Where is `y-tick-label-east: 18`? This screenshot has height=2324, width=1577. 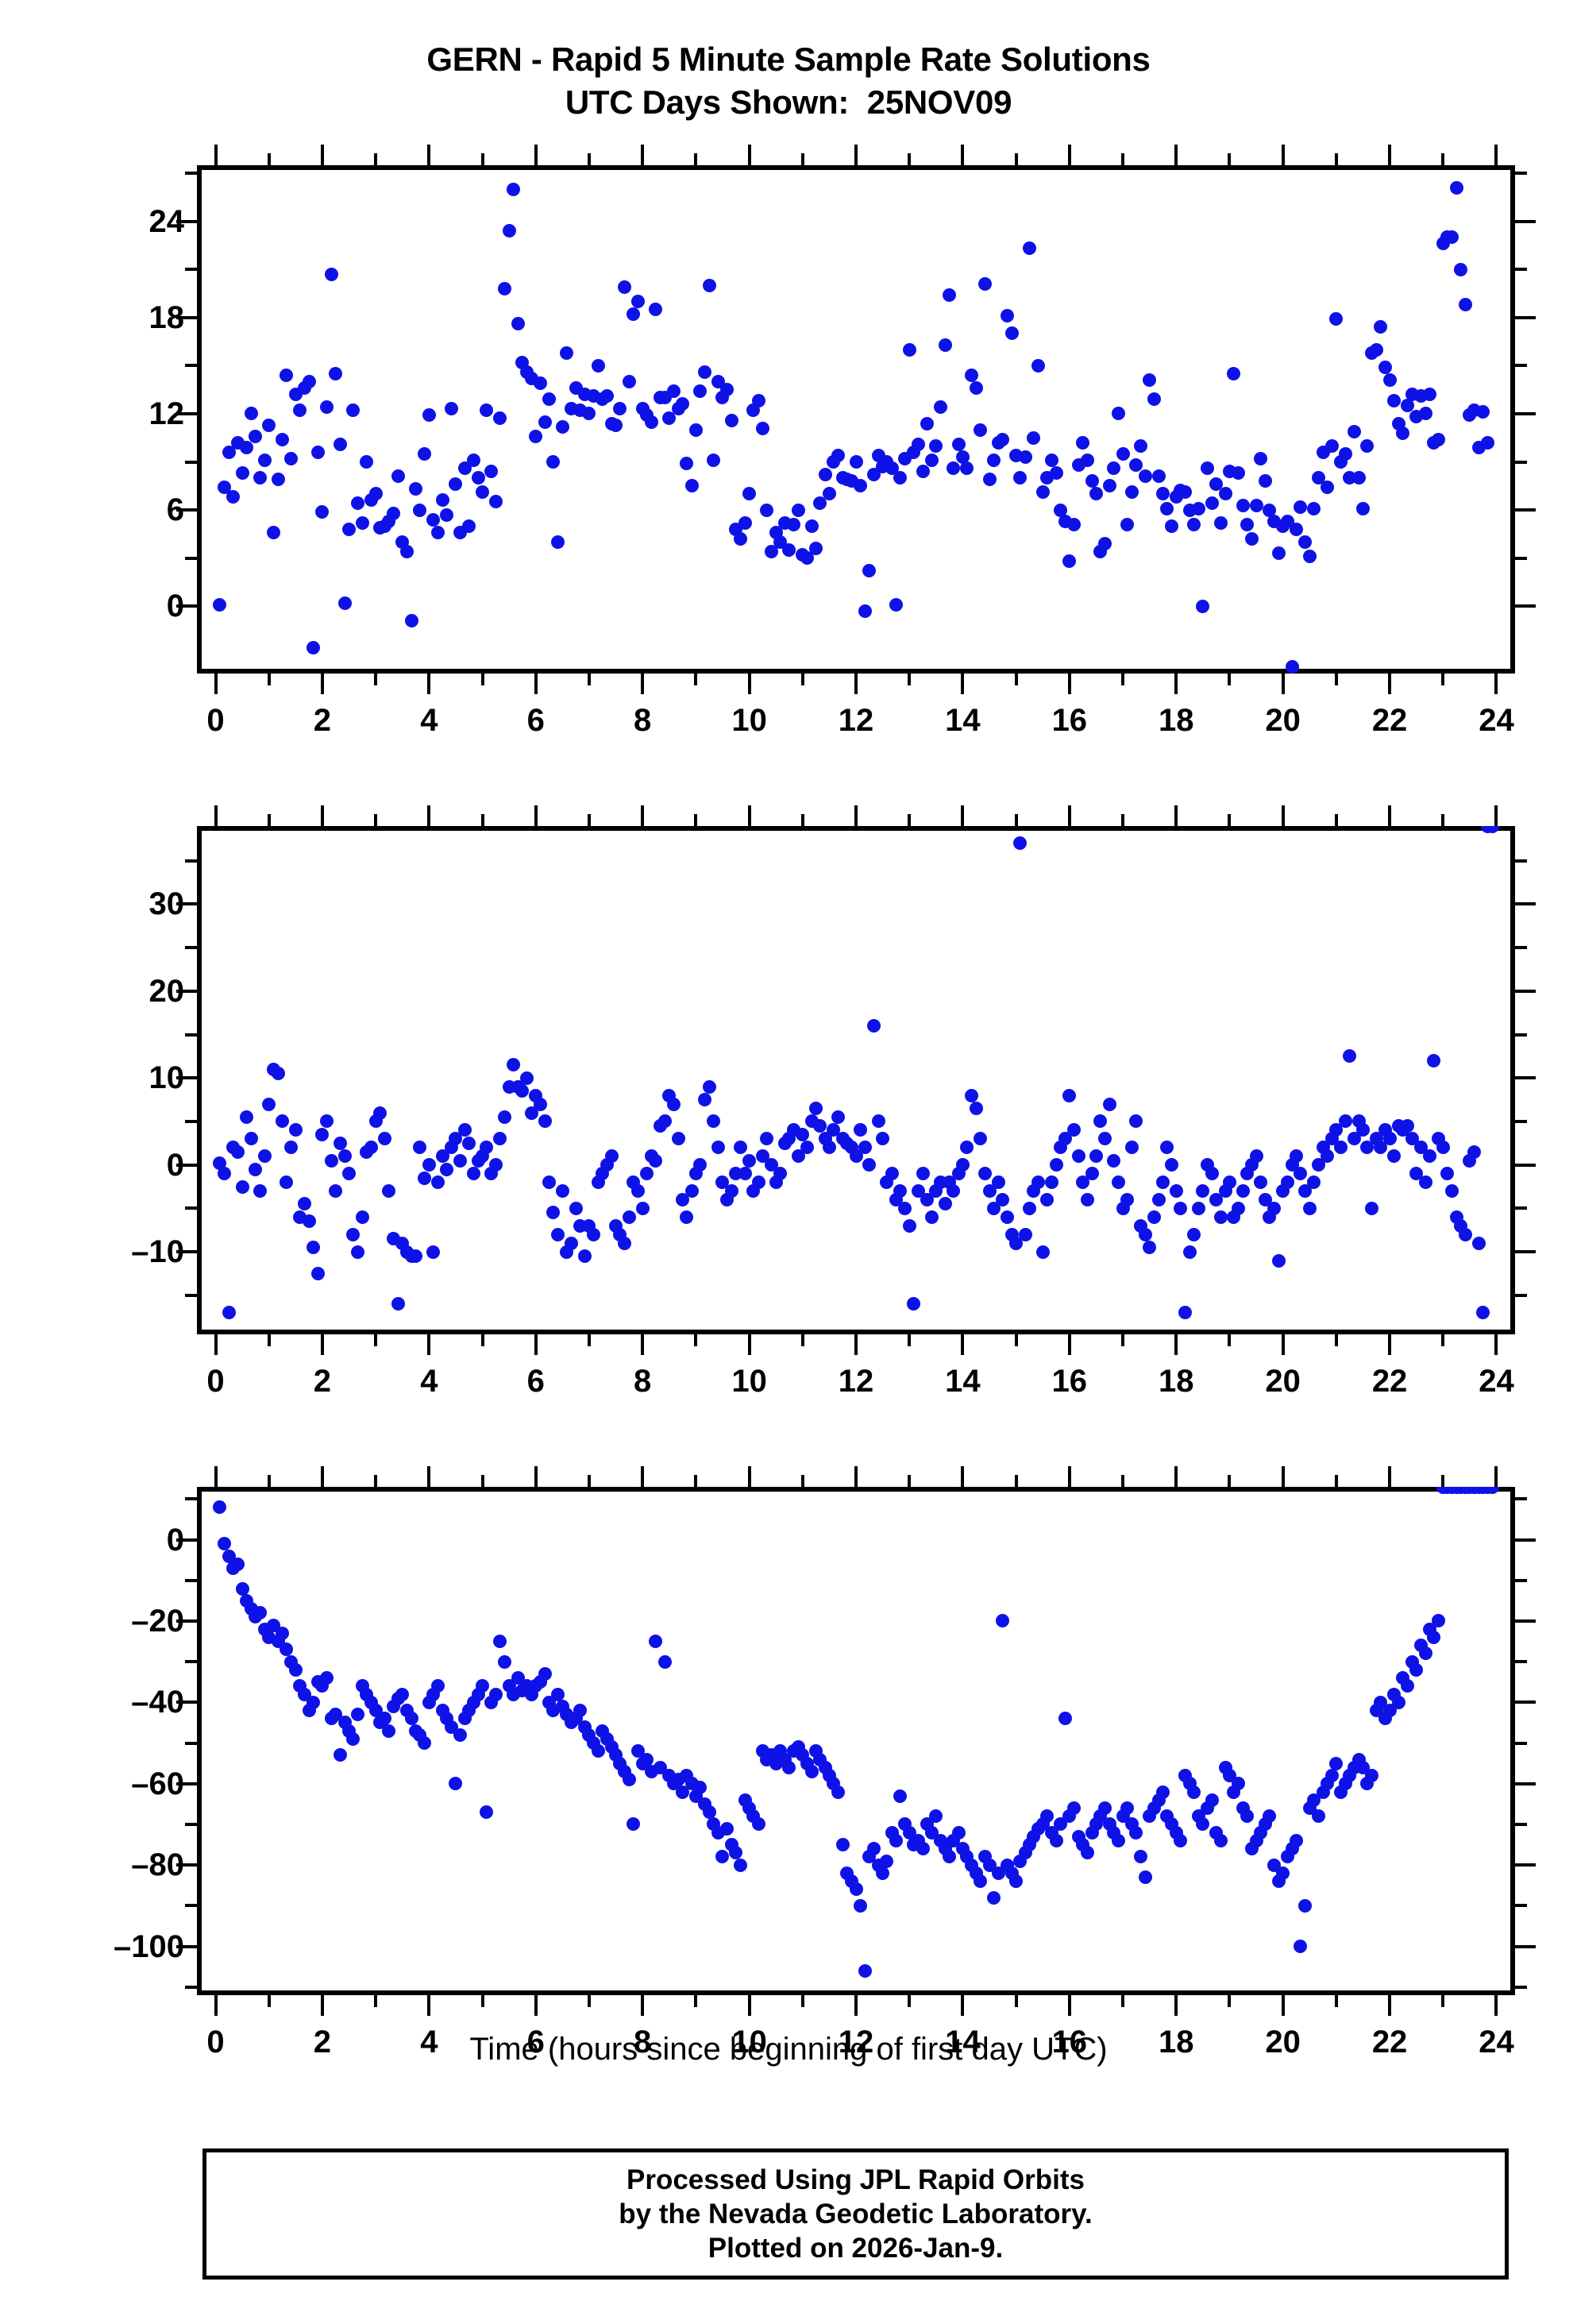
y-tick-label-east: 18 is located at coordinates (167, 317).